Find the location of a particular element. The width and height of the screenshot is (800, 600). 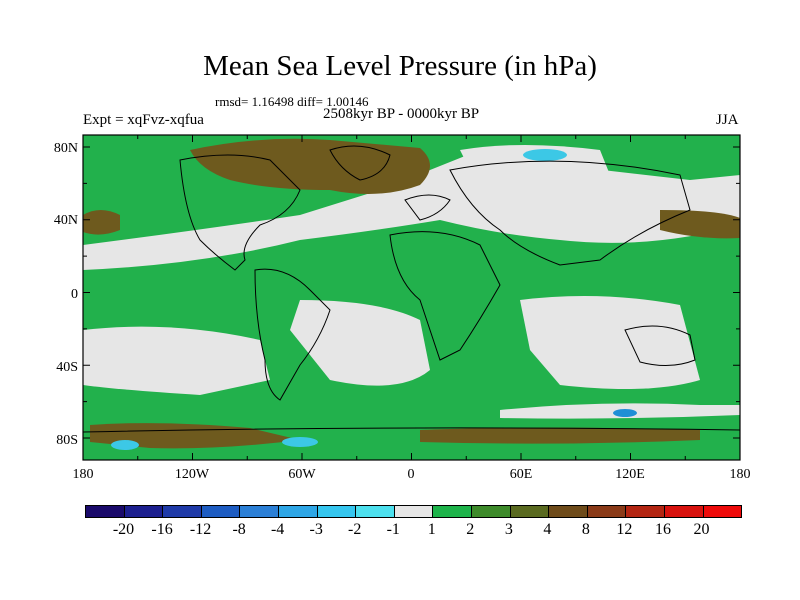

period-label: 2508kyr BP - 0000kyr BP is located at coordinates (401, 114).